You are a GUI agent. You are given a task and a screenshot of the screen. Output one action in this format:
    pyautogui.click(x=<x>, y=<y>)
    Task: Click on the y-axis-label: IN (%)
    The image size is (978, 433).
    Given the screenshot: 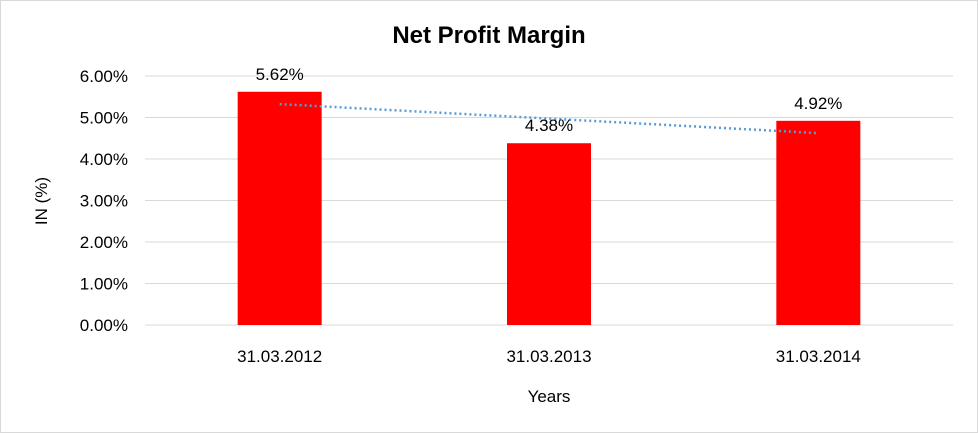 What is the action you would take?
    pyautogui.click(x=41, y=201)
    